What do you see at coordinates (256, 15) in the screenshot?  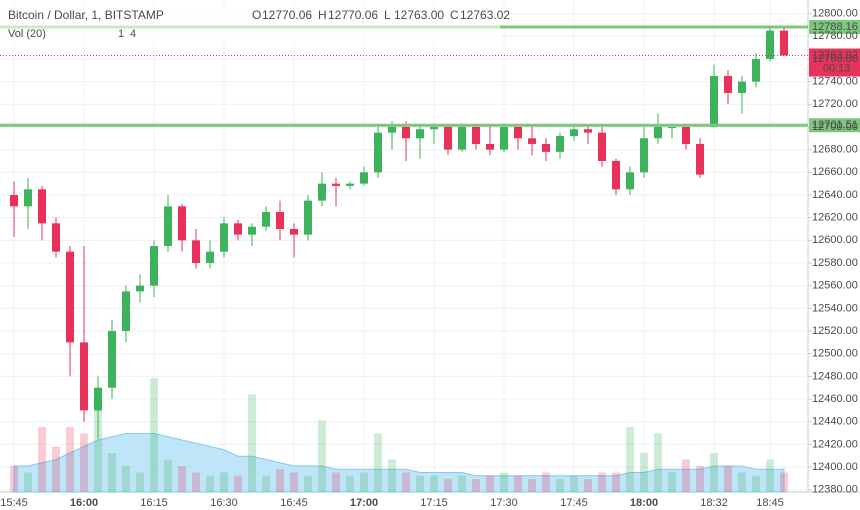 I see `ohlc-key: O` at bounding box center [256, 15].